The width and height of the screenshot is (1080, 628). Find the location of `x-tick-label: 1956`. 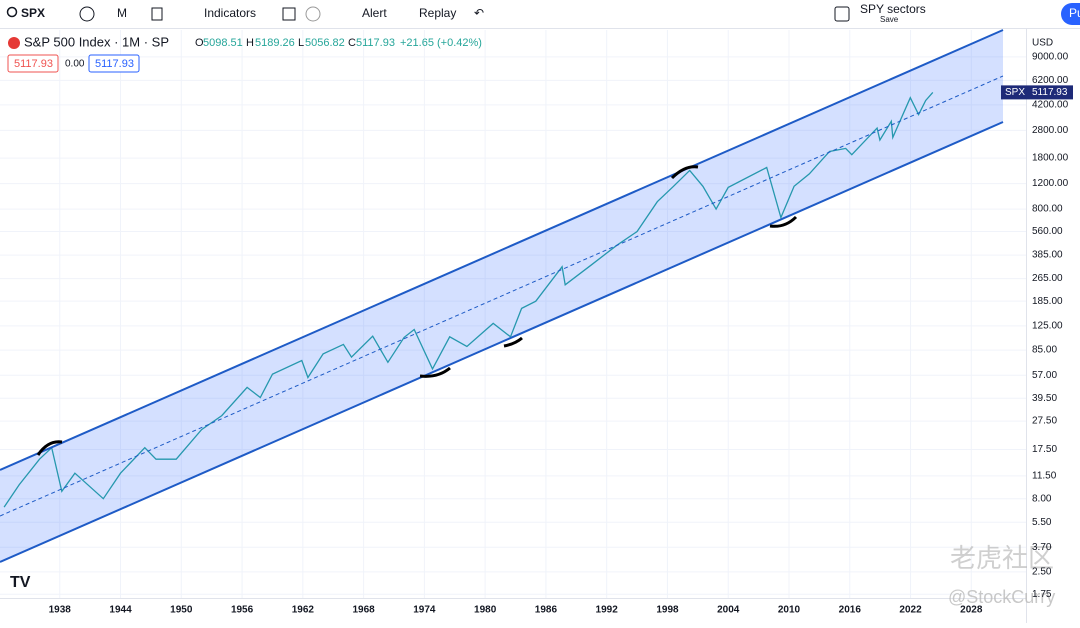

x-tick-label: 1956 is located at coordinates (242, 610).